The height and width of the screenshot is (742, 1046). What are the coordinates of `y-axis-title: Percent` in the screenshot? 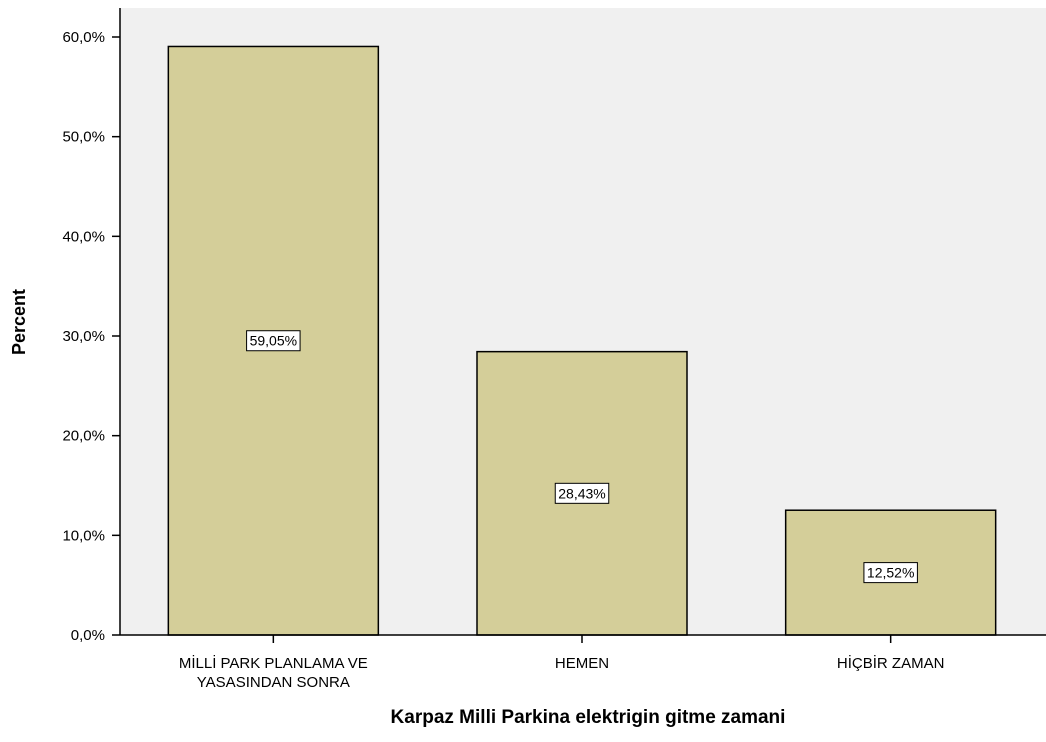 It's located at (19, 322).